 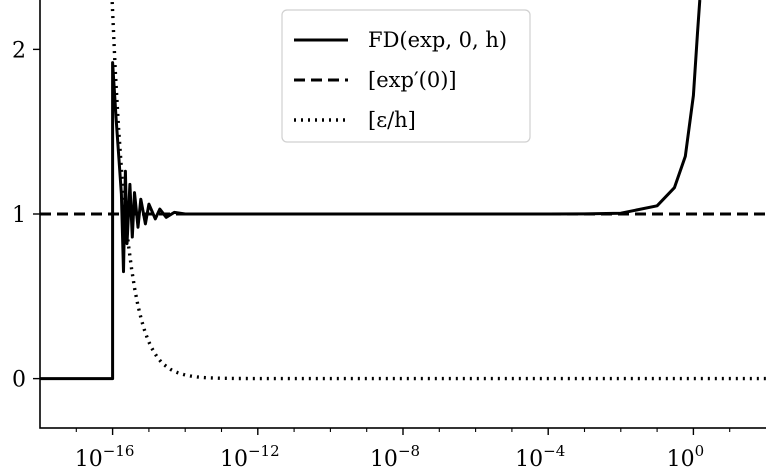 What do you see at coordinates (395, 457) in the screenshot?
I see `x-tick-label: 10⁻⁸` at bounding box center [395, 457].